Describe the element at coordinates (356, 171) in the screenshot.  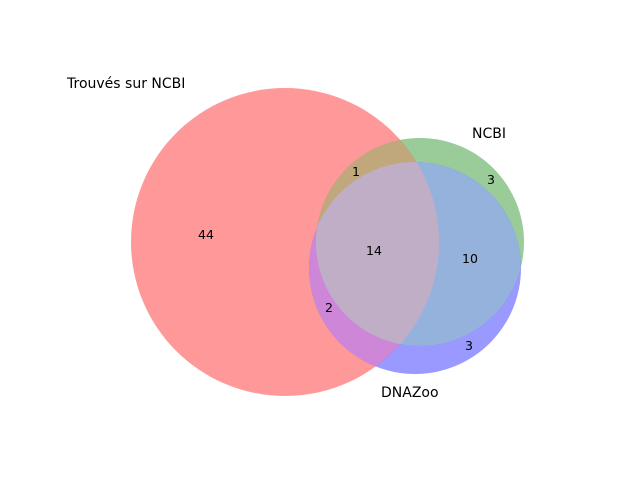
I see `region-count-ab: 1` at that location.